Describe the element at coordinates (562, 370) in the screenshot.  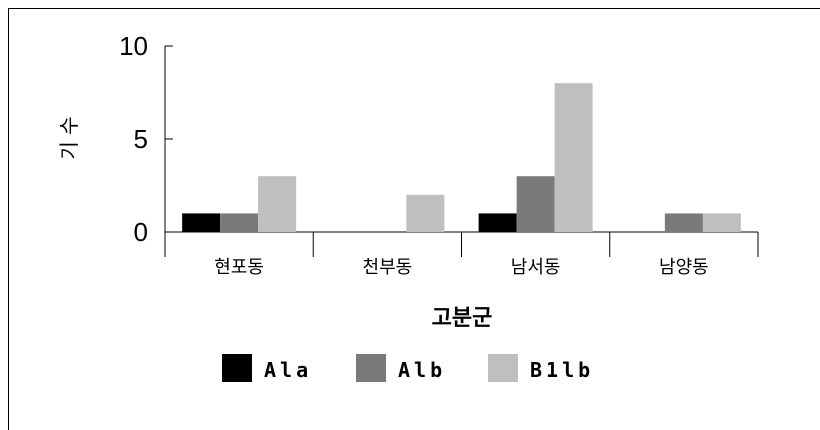
I see `legend-label-b1lb: B1lb` at that location.